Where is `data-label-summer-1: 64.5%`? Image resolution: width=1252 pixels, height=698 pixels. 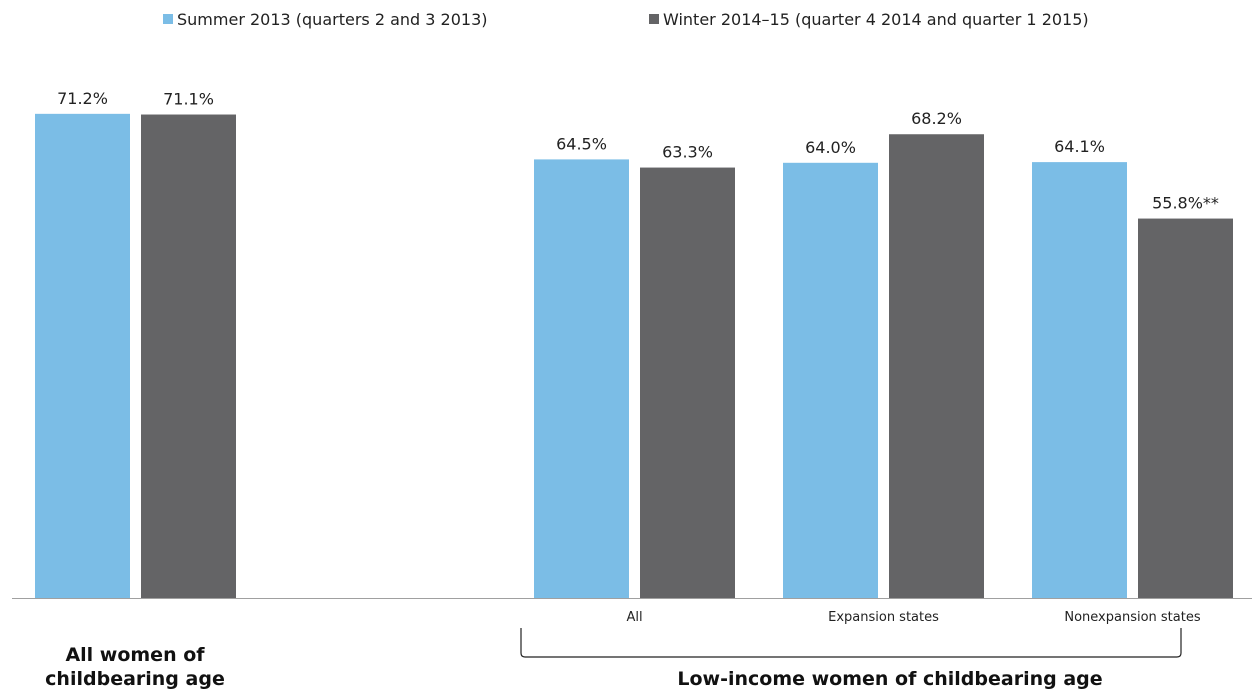 data-label-summer-1: 64.5% is located at coordinates (581, 143).